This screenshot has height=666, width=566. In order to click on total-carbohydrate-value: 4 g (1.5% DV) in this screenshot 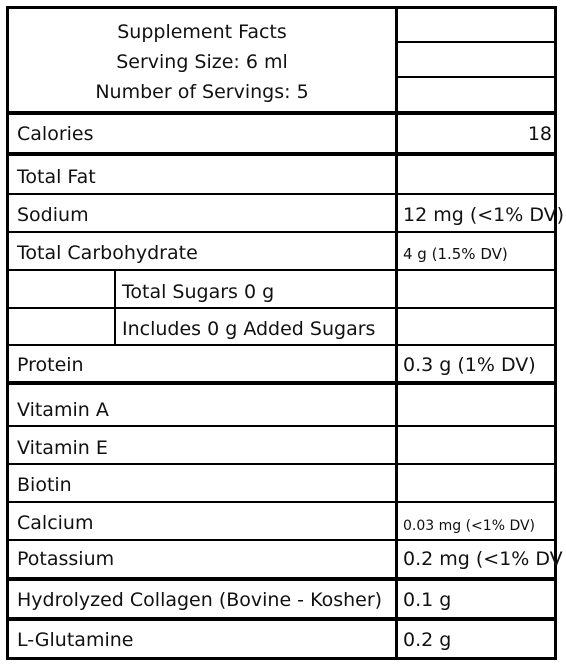, I will do `click(455, 254)`.